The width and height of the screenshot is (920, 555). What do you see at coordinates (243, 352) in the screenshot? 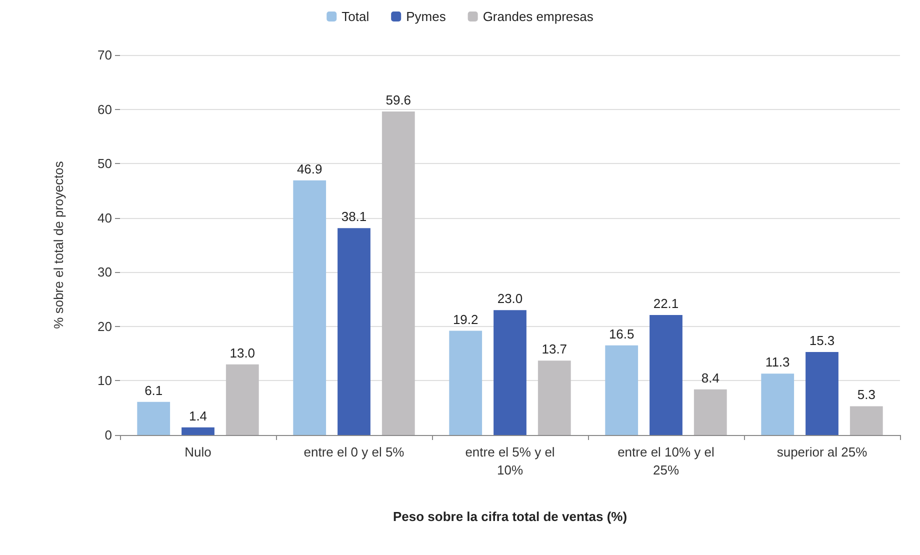
I see `data-label: 13.0` at bounding box center [243, 352].